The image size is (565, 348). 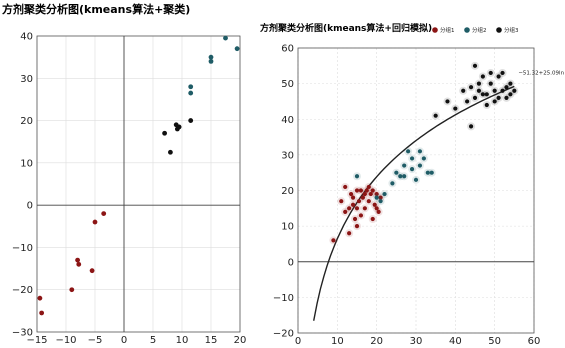 What do you see at coordinates (511, 30) in the screenshot?
I see `legend-label: 分组3` at bounding box center [511, 30].